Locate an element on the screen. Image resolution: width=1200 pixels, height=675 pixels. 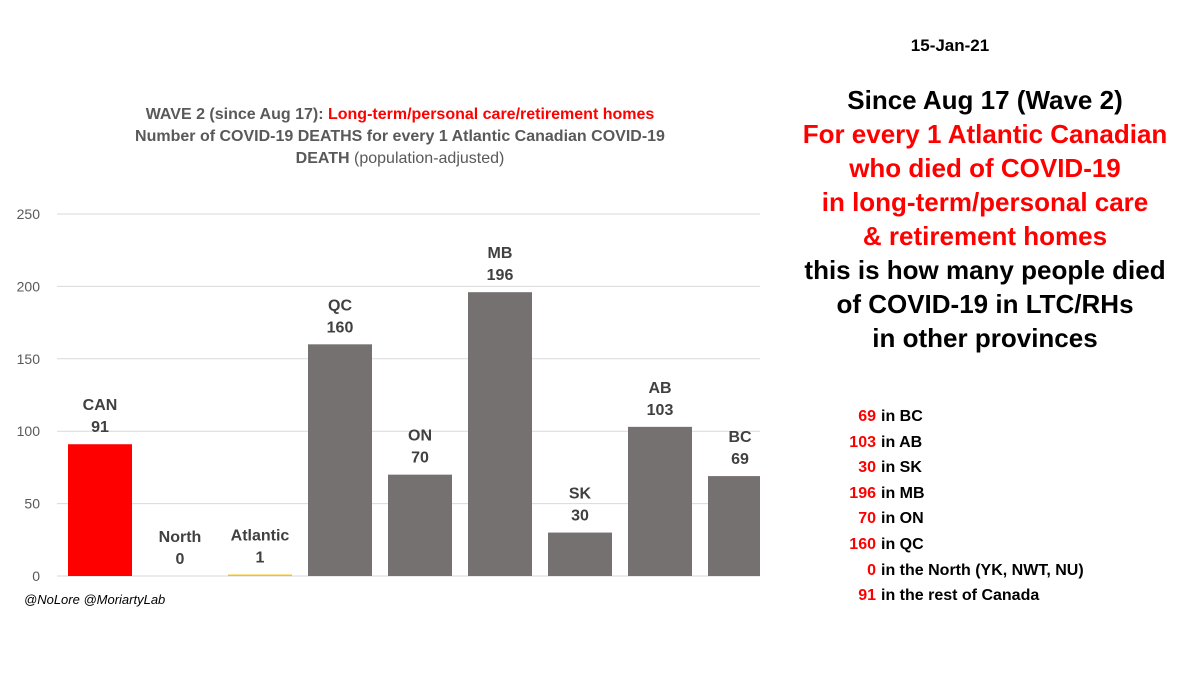
y-tick-label: 0 is located at coordinates (36, 576).